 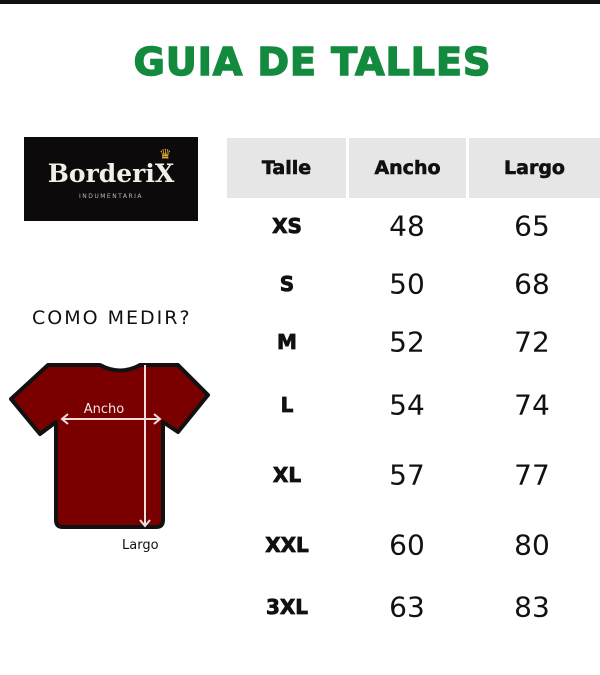 I want to click on header-talle: Talle, so click(x=286, y=168).